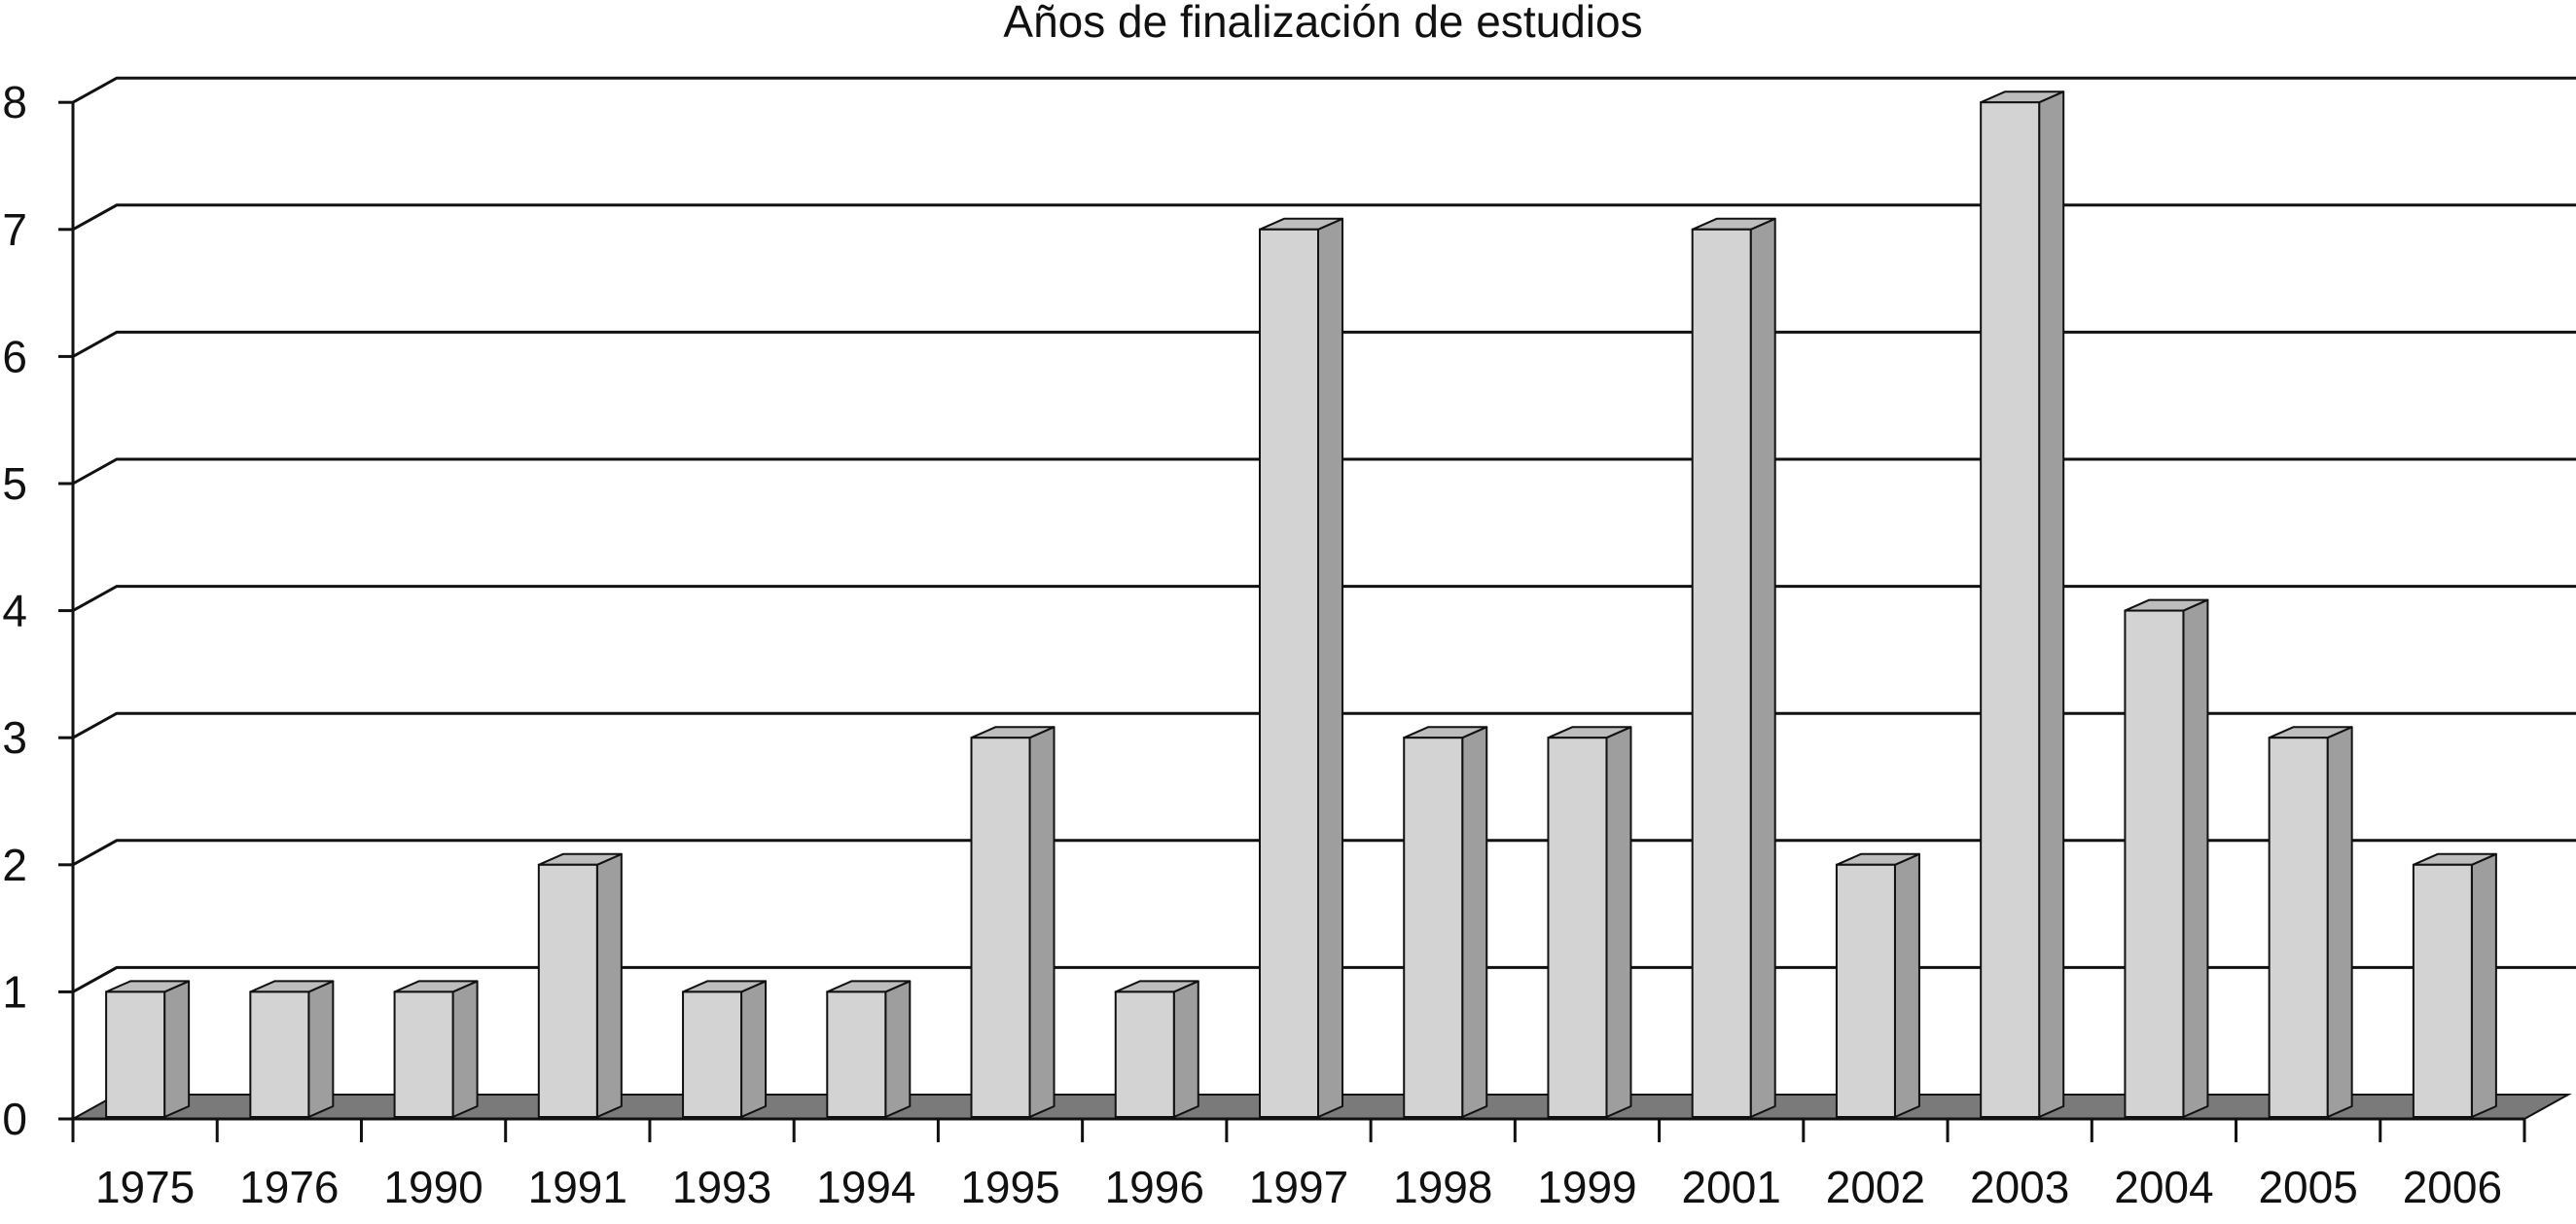 The height and width of the screenshot is (1224, 2576). What do you see at coordinates (1731, 1187) in the screenshot?
I see `x-tick-label: 2001` at bounding box center [1731, 1187].